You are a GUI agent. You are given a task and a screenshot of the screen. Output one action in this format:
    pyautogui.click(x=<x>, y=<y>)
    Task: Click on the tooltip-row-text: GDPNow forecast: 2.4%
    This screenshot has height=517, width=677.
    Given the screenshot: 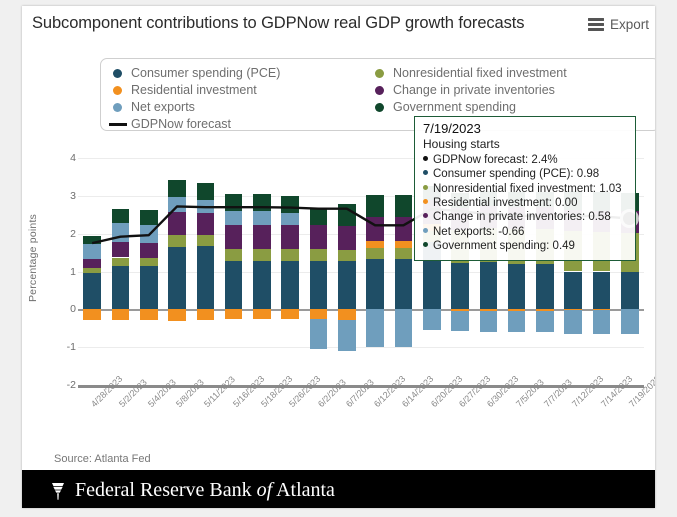 What is the action you would take?
    pyautogui.click(x=495, y=159)
    